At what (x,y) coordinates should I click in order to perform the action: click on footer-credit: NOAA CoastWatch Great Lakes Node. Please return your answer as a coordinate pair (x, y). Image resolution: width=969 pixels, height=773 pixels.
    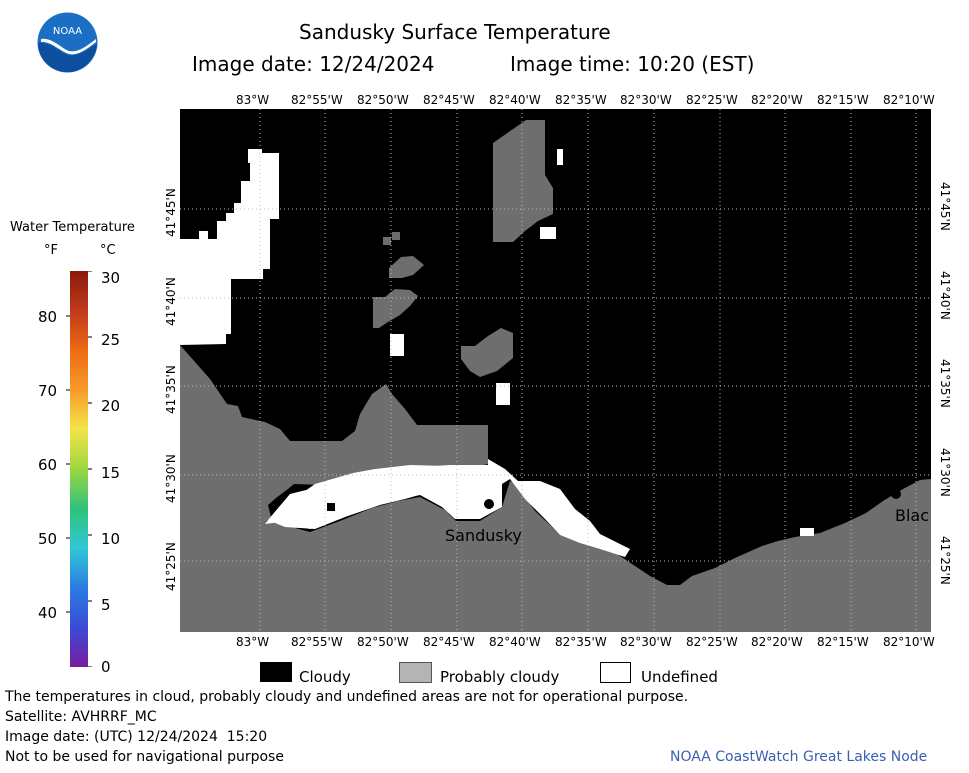
    Looking at the image, I should click on (799, 757).